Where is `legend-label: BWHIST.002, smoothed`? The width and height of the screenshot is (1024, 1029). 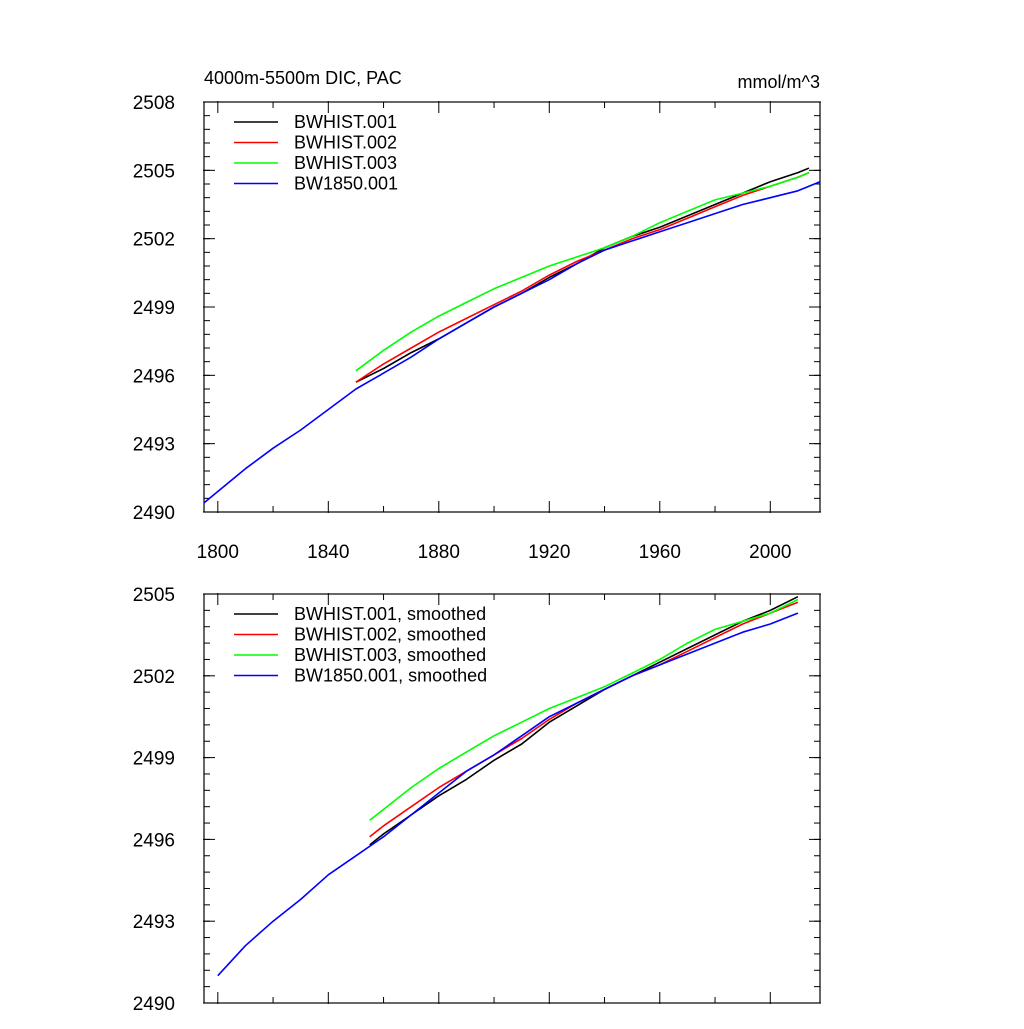 legend-label: BWHIST.002, smoothed is located at coordinates (390, 635).